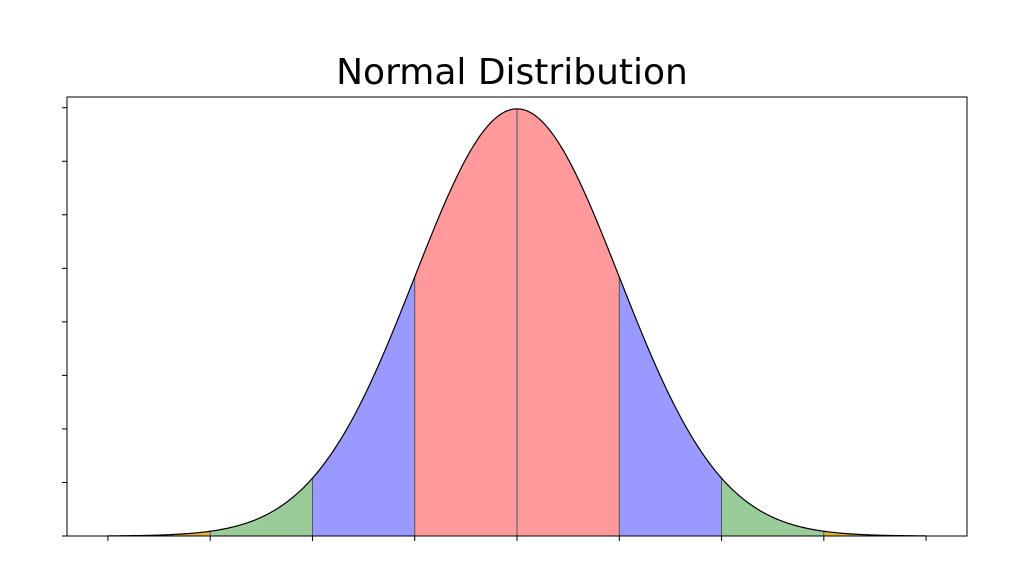  I want to click on x-axis-ticks, so click(517, 538).